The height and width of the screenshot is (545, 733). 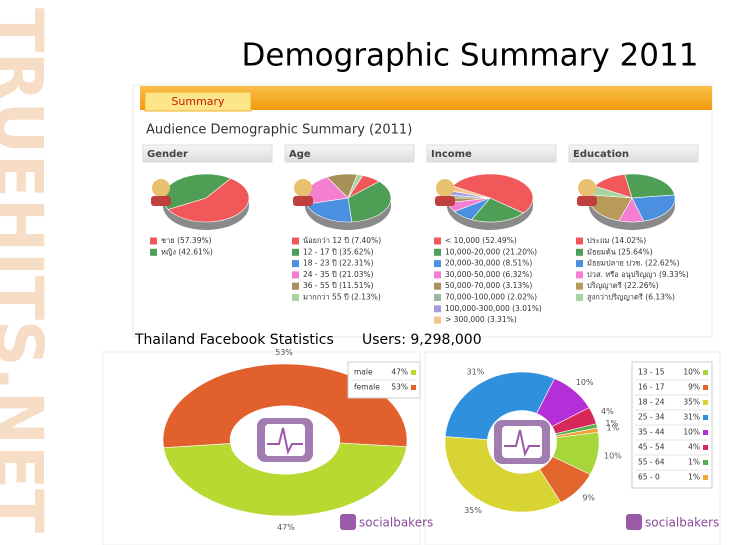 What do you see at coordinates (399, 372) in the screenshot?
I see `legend-value: 47%` at bounding box center [399, 372].